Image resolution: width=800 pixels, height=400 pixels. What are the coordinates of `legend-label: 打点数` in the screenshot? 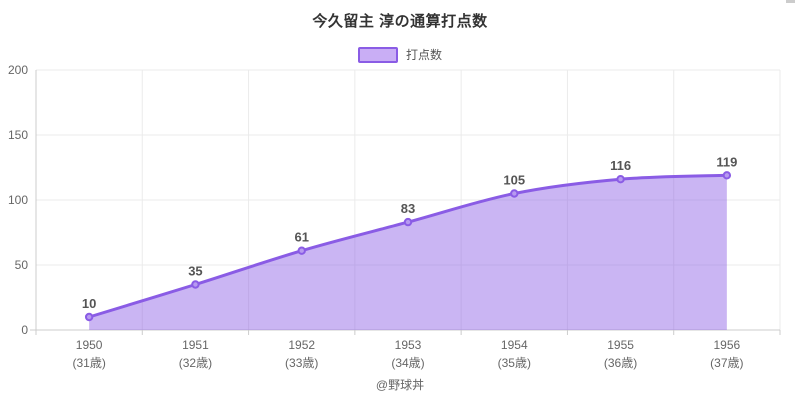 It's located at (423, 55).